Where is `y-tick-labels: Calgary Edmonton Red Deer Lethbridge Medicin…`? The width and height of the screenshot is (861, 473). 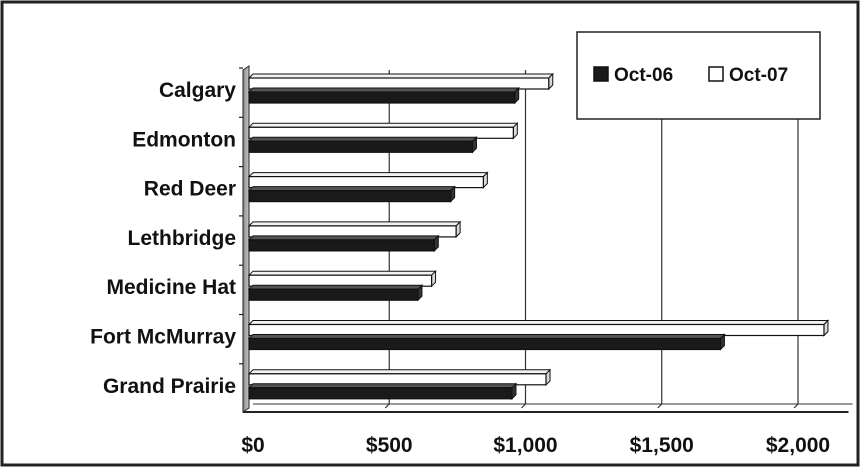 y-tick-labels: Calgary Edmonton Red Deer Lethbridge Medicin… is located at coordinates (163, 238).